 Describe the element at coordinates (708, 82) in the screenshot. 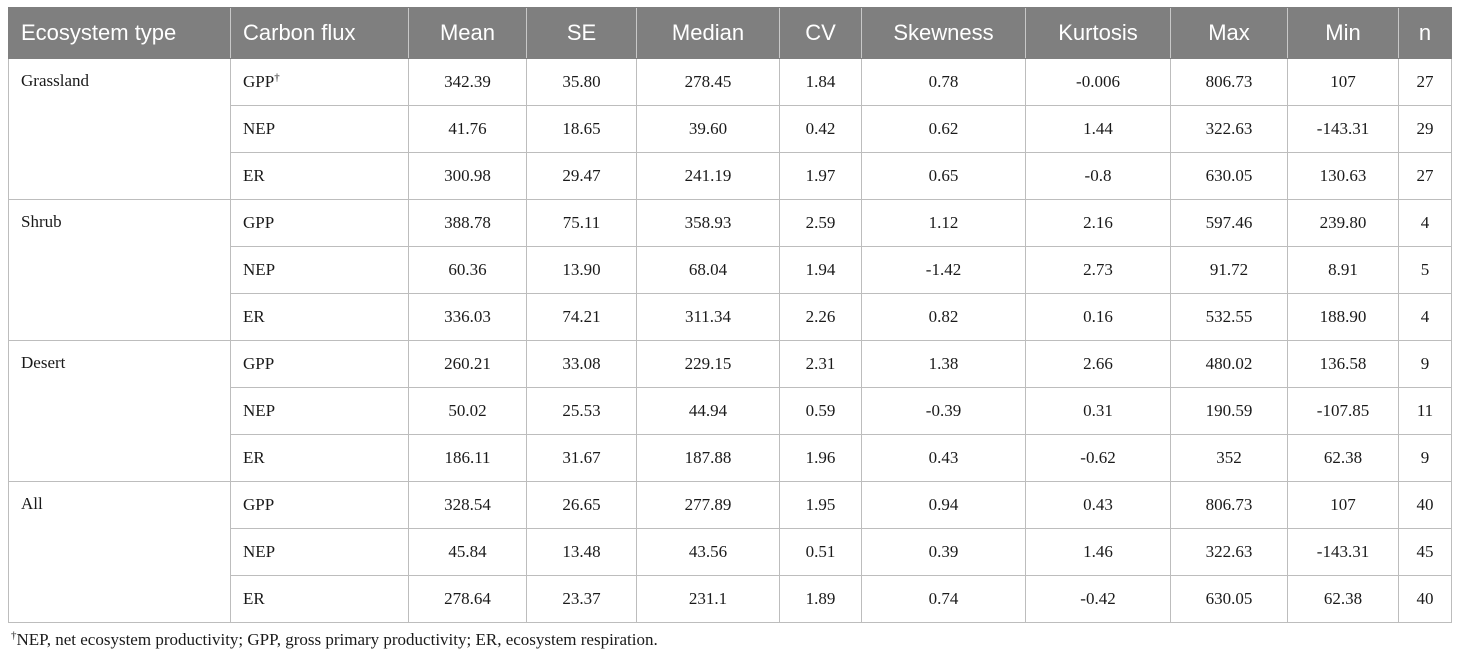

I see `median-cell: 278.45` at that location.